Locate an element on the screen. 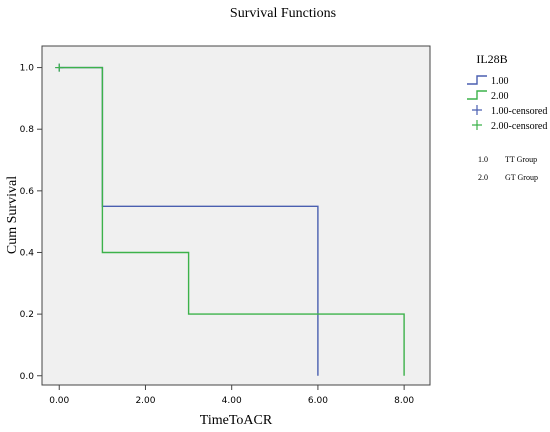 The height and width of the screenshot is (432, 550). x-axis: 0.00 2.00 4.00 6.00 8.00 is located at coordinates (231, 395).